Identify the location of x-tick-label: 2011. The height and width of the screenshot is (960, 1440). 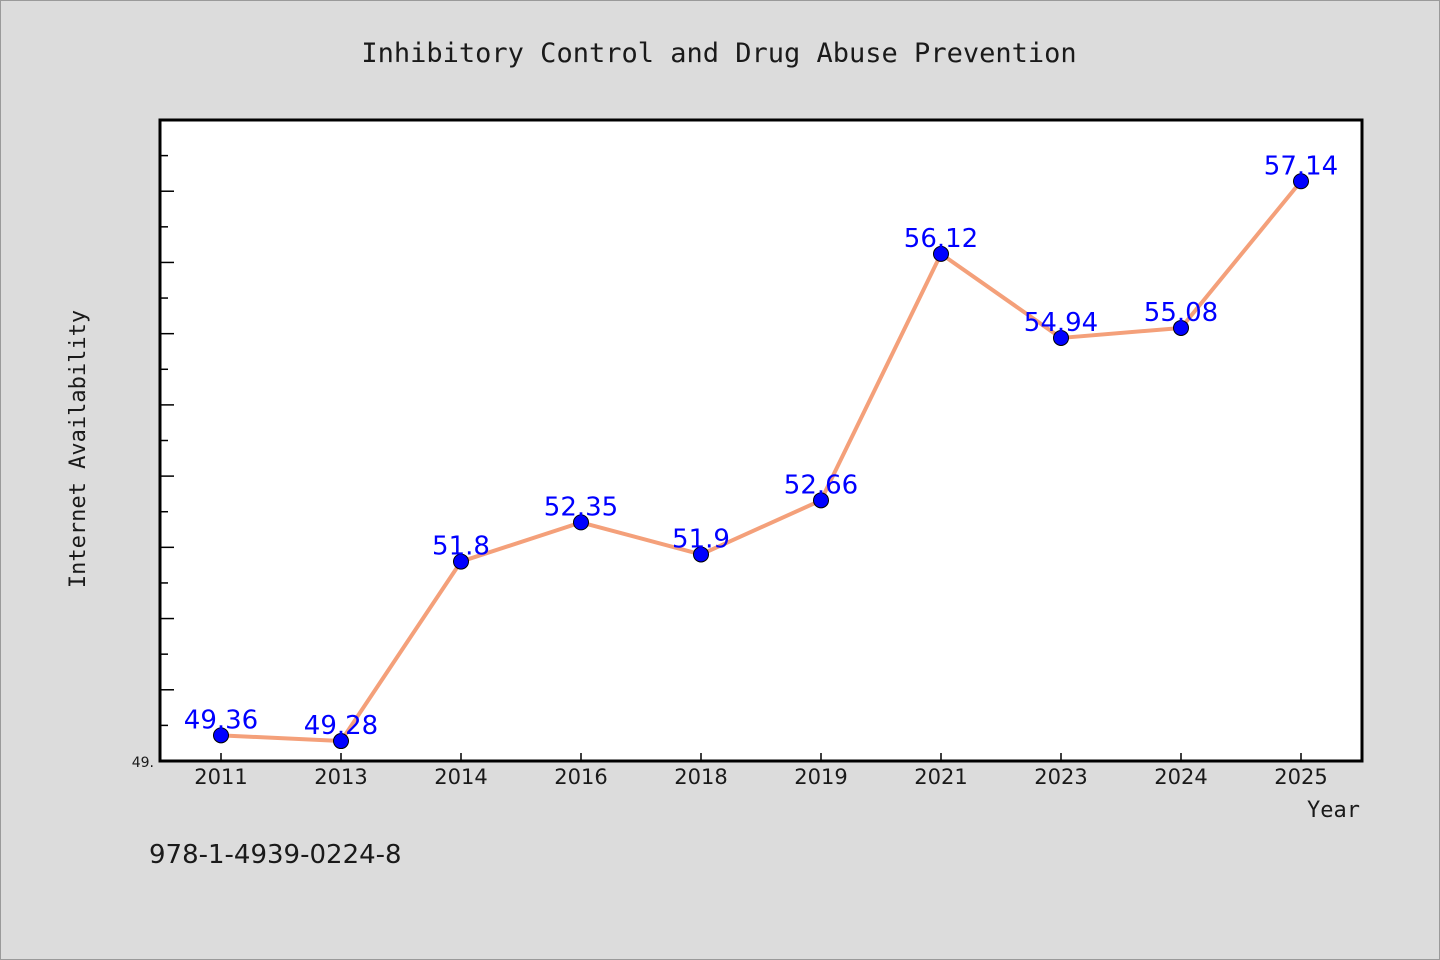
(220, 777).